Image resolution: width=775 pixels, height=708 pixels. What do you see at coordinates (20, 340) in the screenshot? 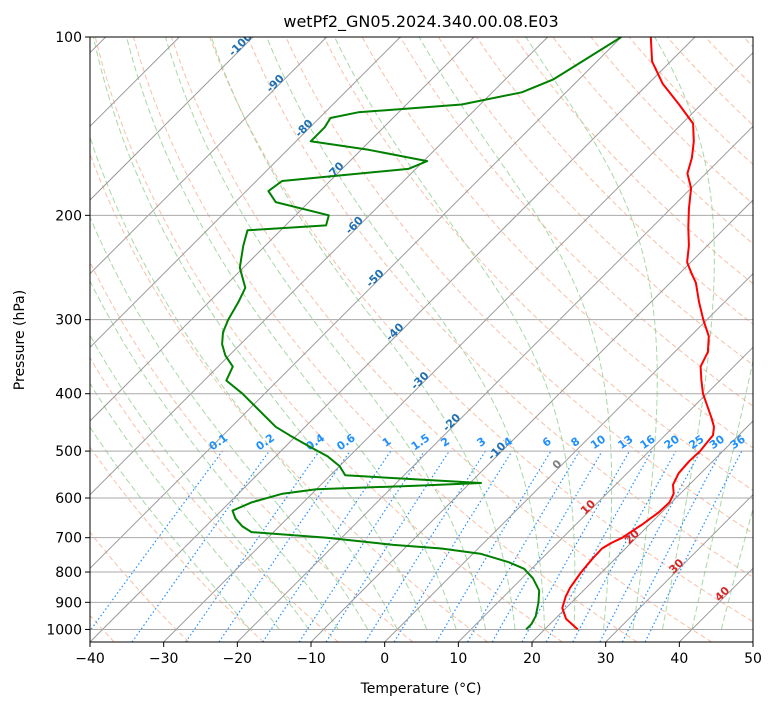
I see `y-axis-title: Pressure (hPa)` at bounding box center [20, 340].